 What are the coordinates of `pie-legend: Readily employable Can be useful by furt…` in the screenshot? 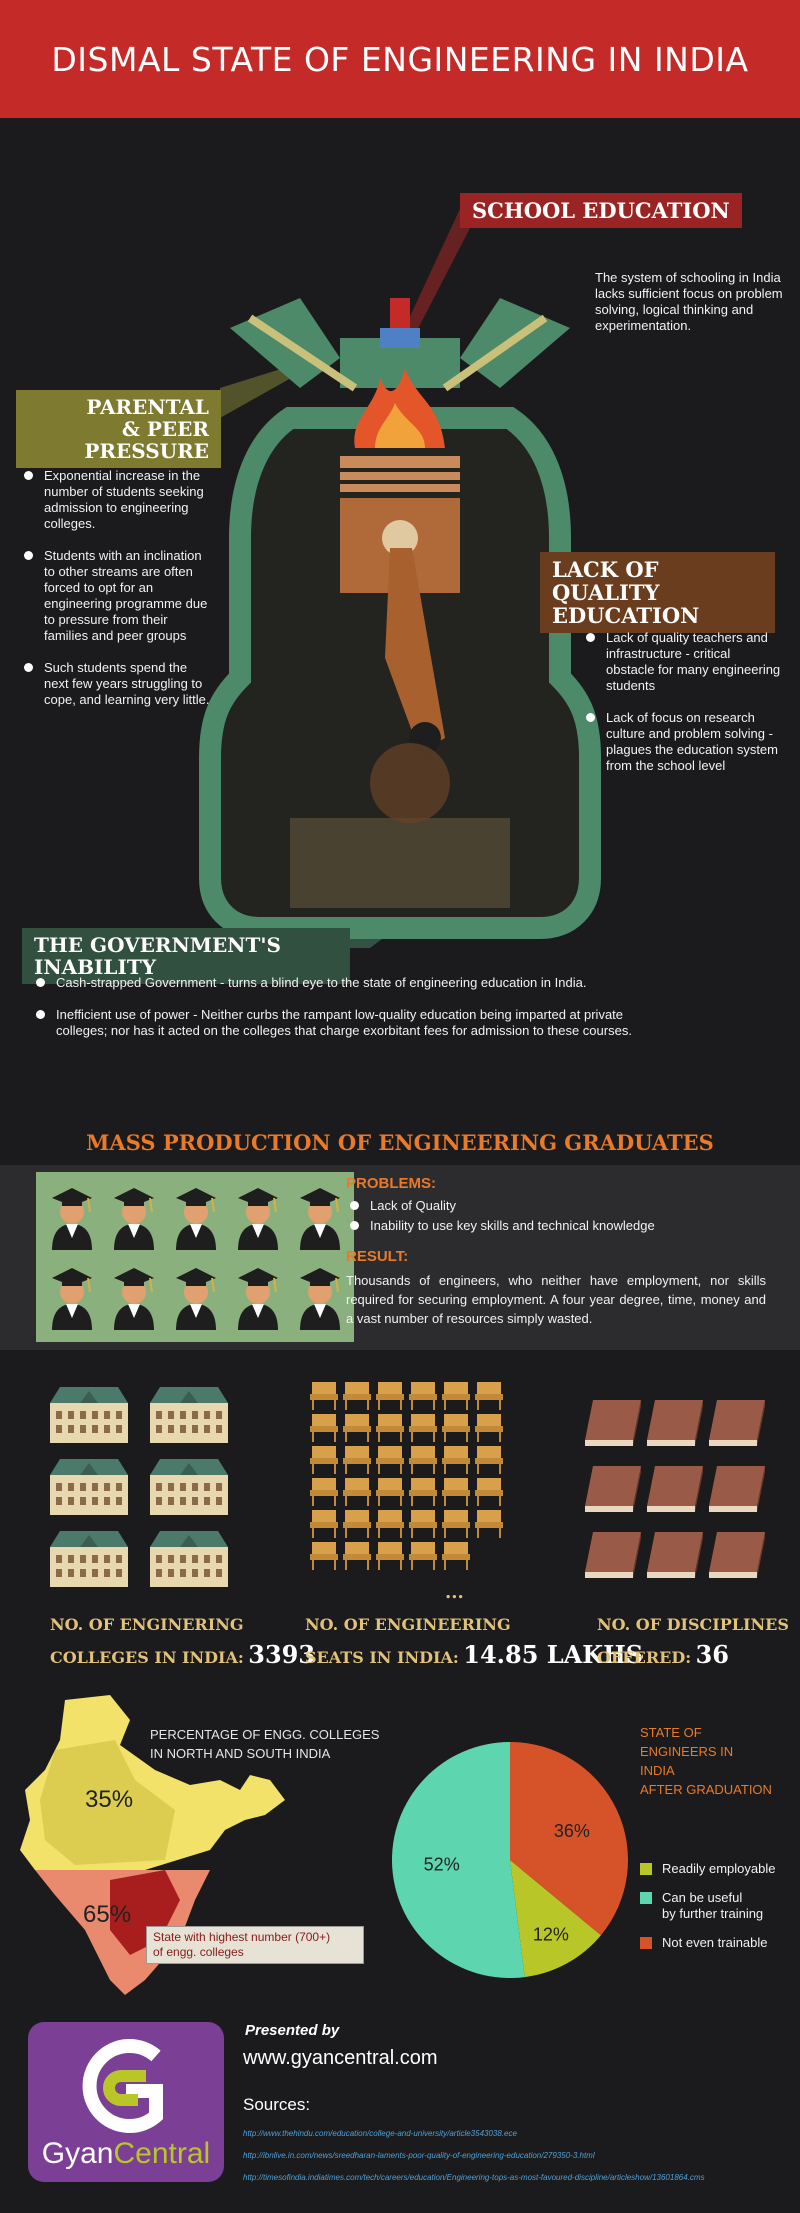 It's located at (707, 1912).